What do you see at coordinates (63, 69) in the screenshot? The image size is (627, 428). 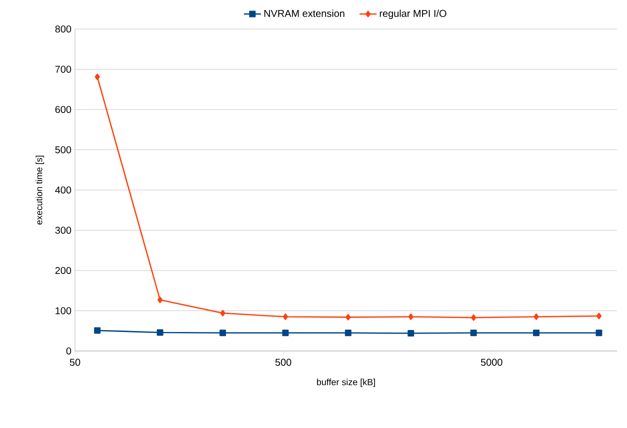 I see `y-tick-label: 700` at bounding box center [63, 69].